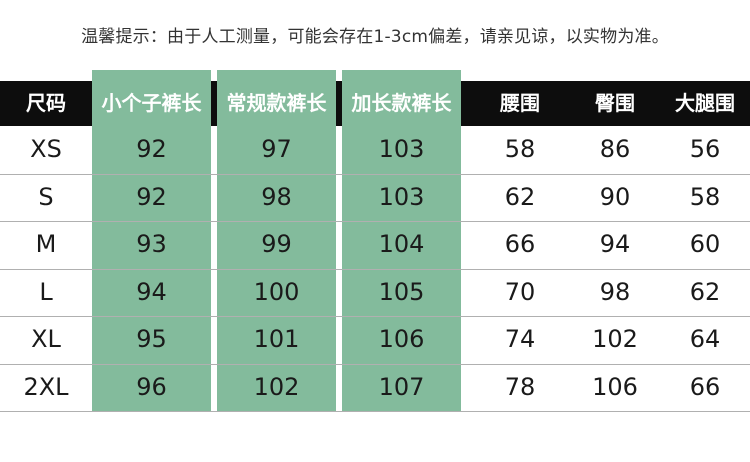 This screenshot has width=750, height=462. Describe the element at coordinates (520, 339) in the screenshot. I see `cell-waist: 74` at that location.